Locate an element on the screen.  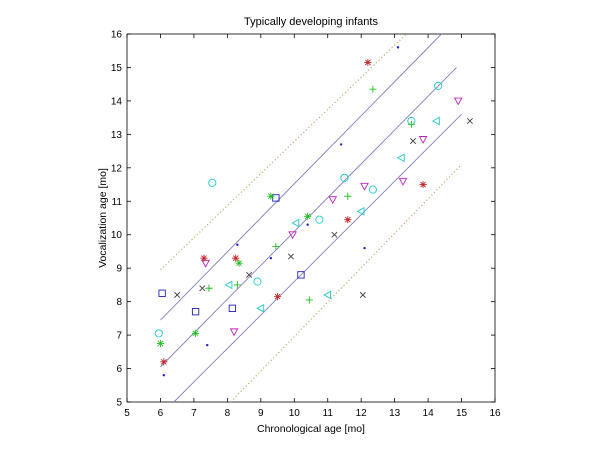
y-tick-label: 12 is located at coordinates (117, 168).